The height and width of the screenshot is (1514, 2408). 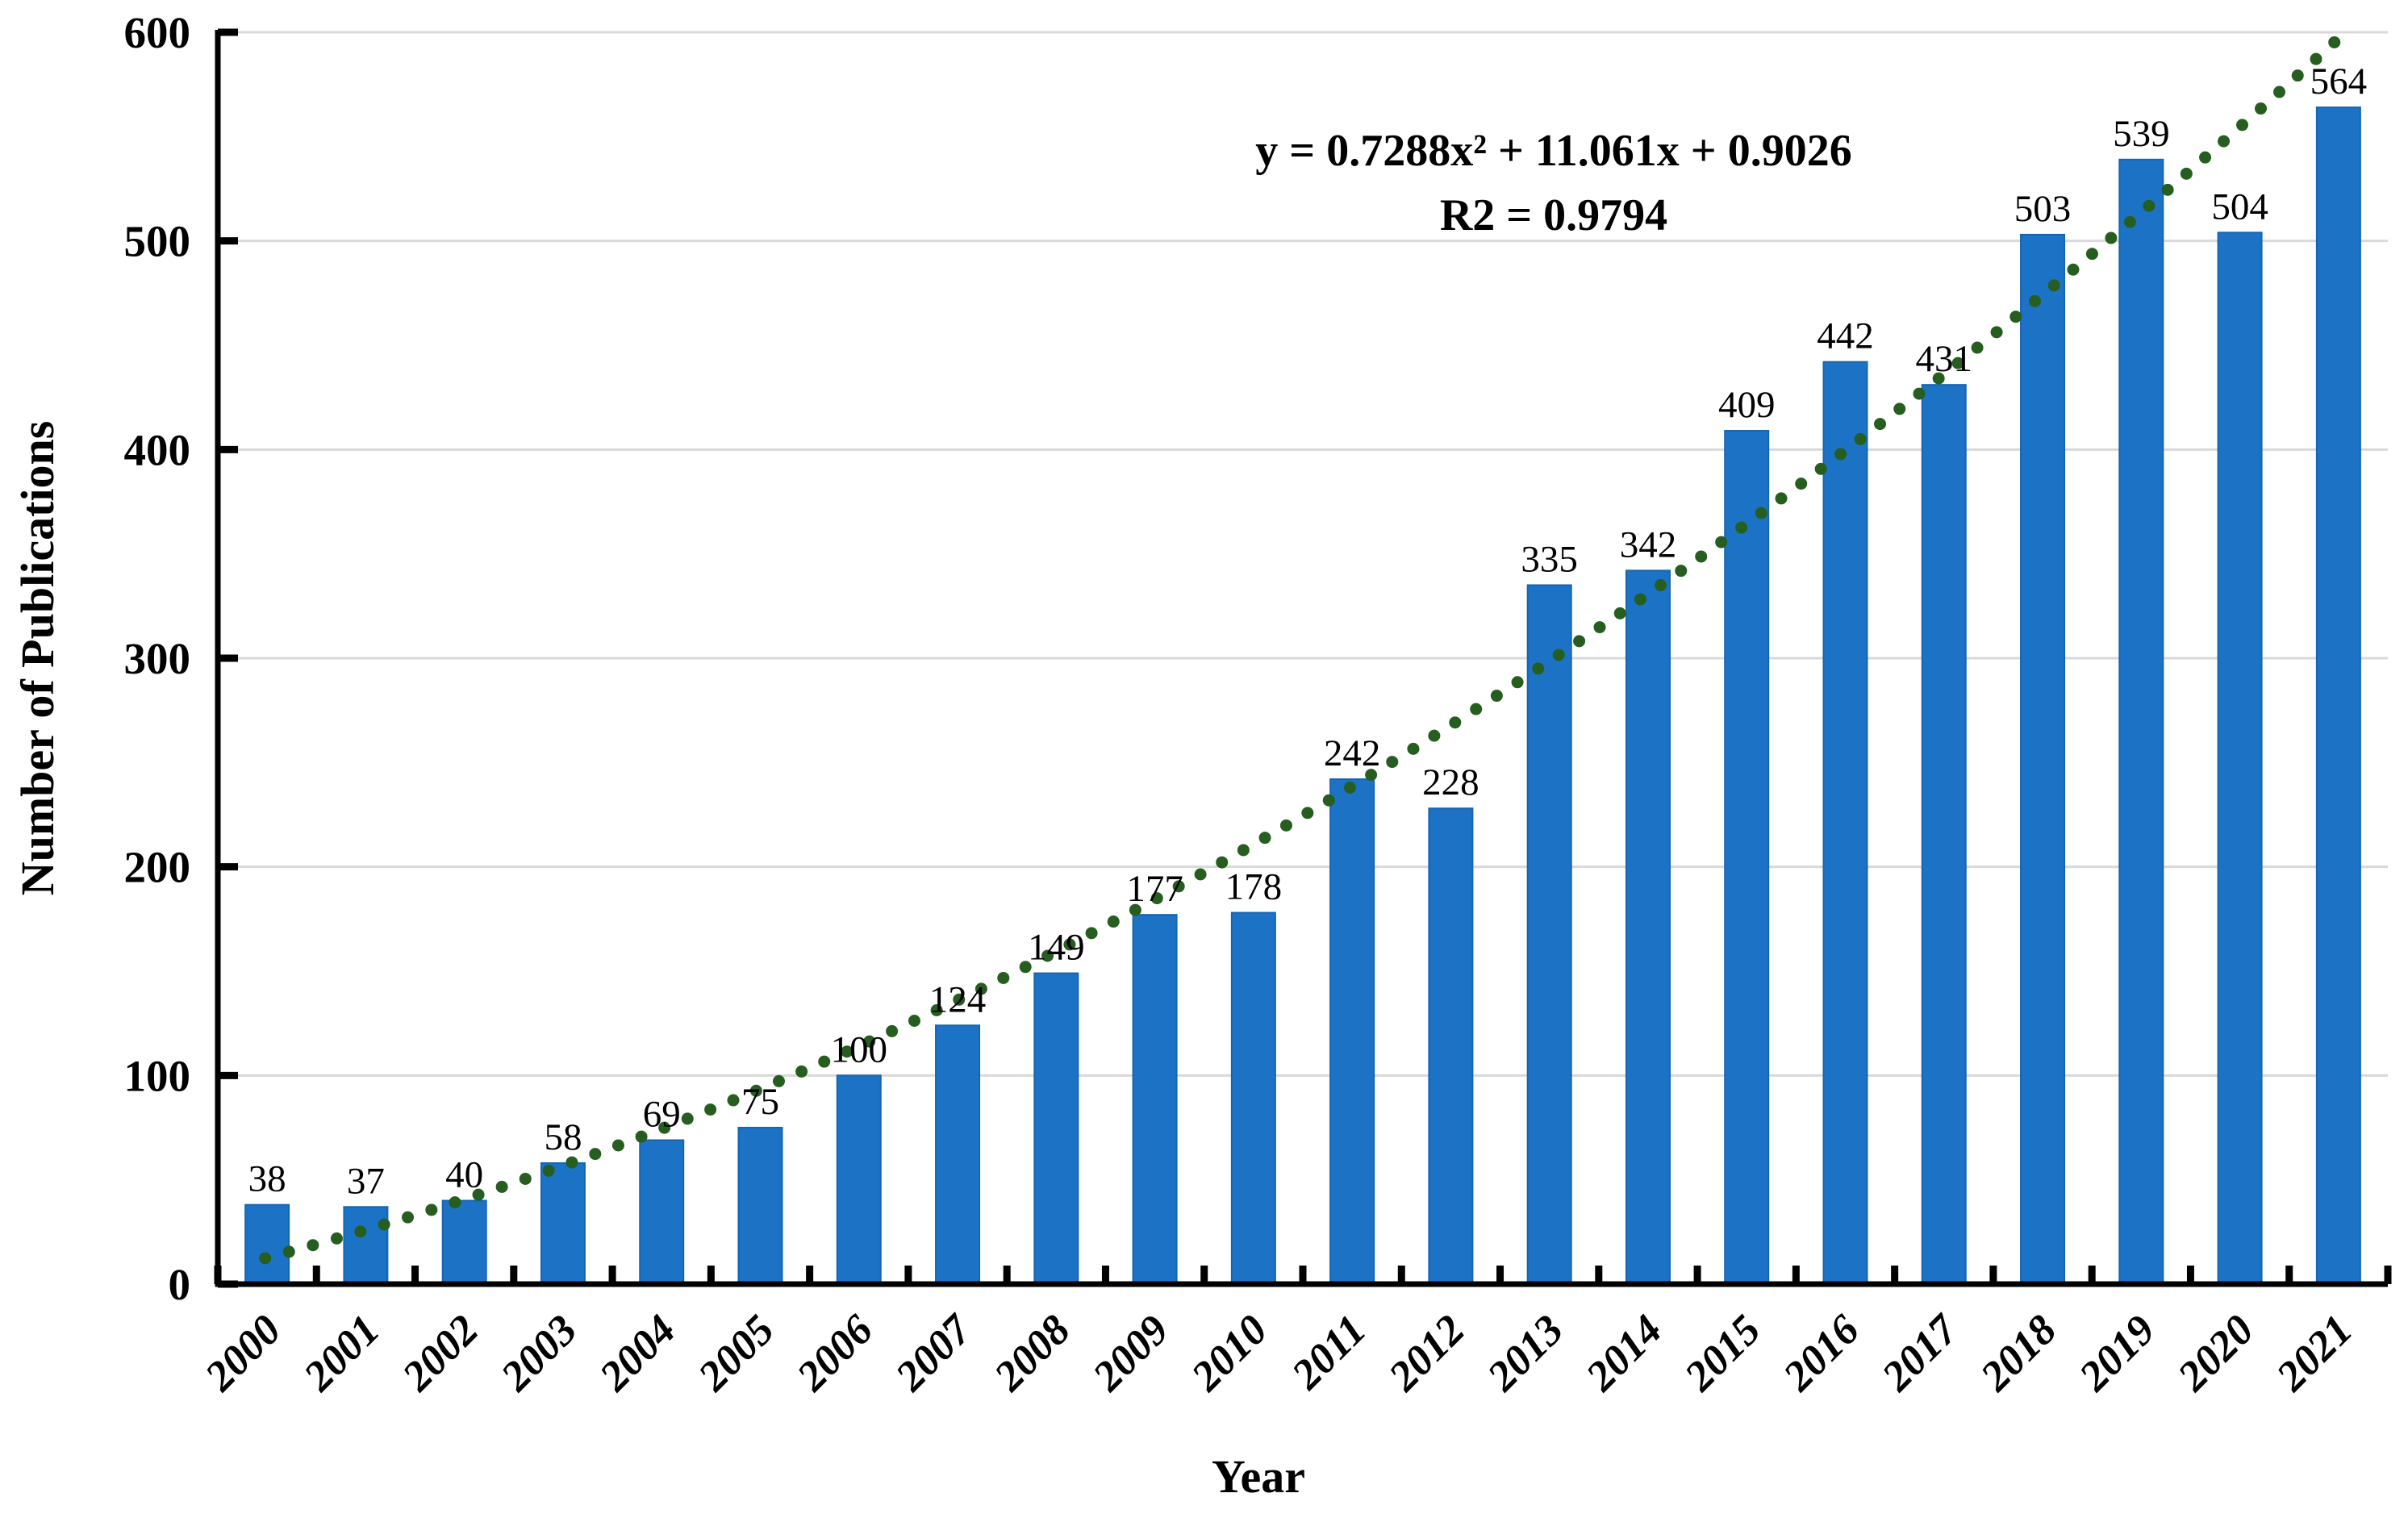 I want to click on bar-value-label-2021: 564, so click(x=2339, y=81).